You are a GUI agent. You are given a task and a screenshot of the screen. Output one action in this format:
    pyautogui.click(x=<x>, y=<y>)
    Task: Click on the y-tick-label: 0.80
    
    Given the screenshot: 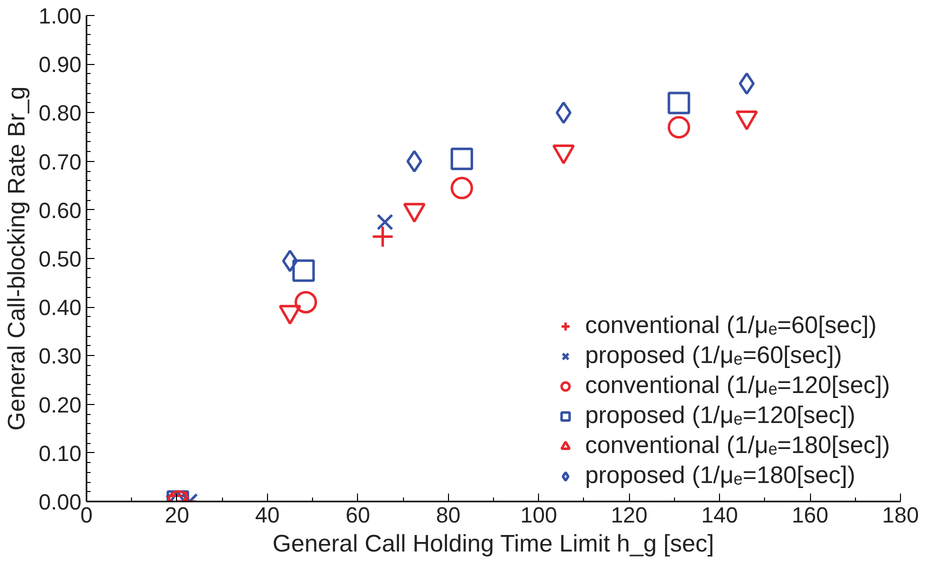 What is the action you would take?
    pyautogui.click(x=60, y=113)
    